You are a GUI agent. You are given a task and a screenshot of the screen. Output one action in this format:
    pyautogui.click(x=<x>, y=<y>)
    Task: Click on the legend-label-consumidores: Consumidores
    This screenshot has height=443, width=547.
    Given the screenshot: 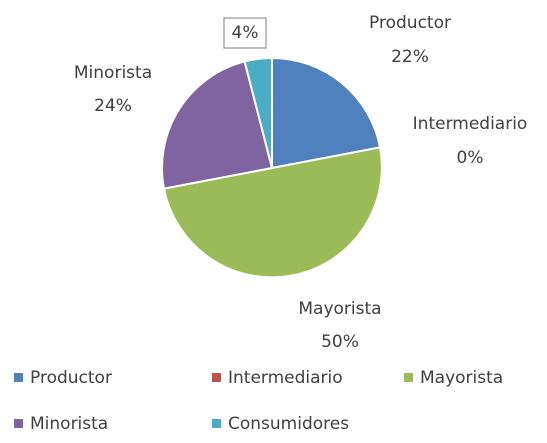 What is the action you would take?
    pyautogui.click(x=288, y=424)
    